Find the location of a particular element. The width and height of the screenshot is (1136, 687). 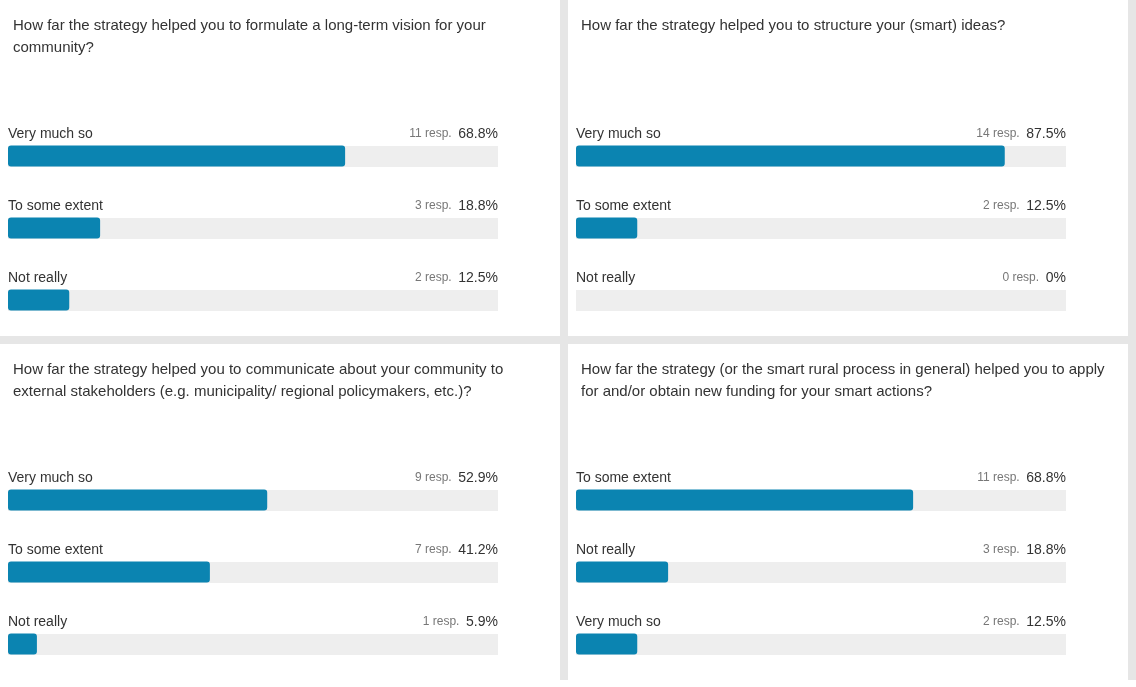

data-label: 5.9% is located at coordinates (482, 620).